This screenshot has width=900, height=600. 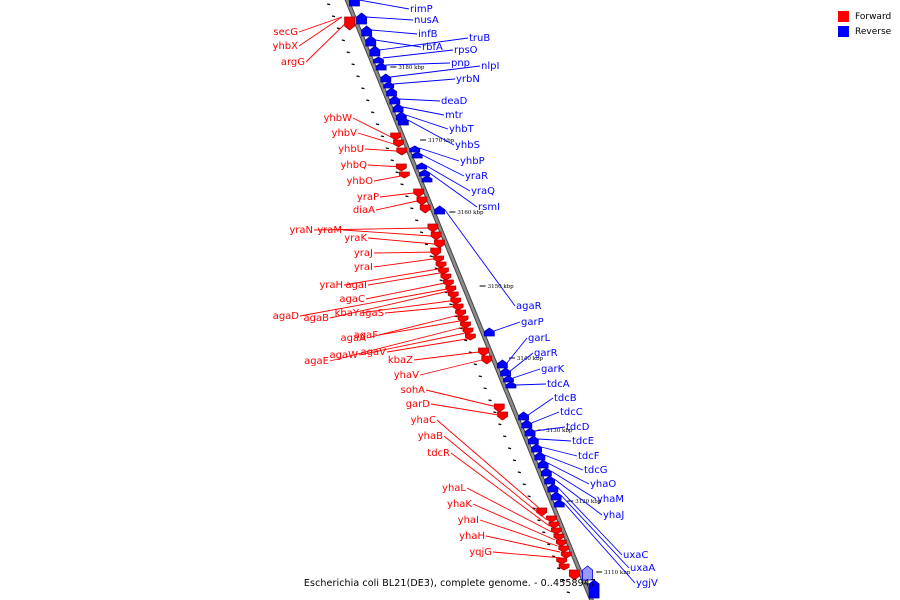 What do you see at coordinates (583, 441) in the screenshot?
I see `reverse-gene-label: tdcE` at bounding box center [583, 441].